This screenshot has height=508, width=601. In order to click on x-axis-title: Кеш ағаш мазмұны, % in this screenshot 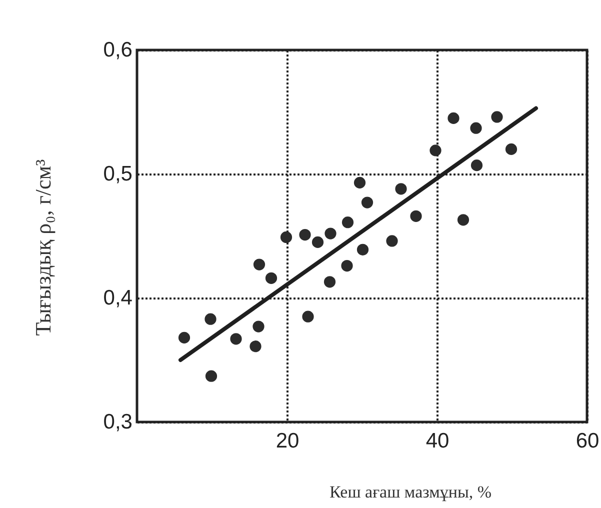, I will do `click(410, 492)`.